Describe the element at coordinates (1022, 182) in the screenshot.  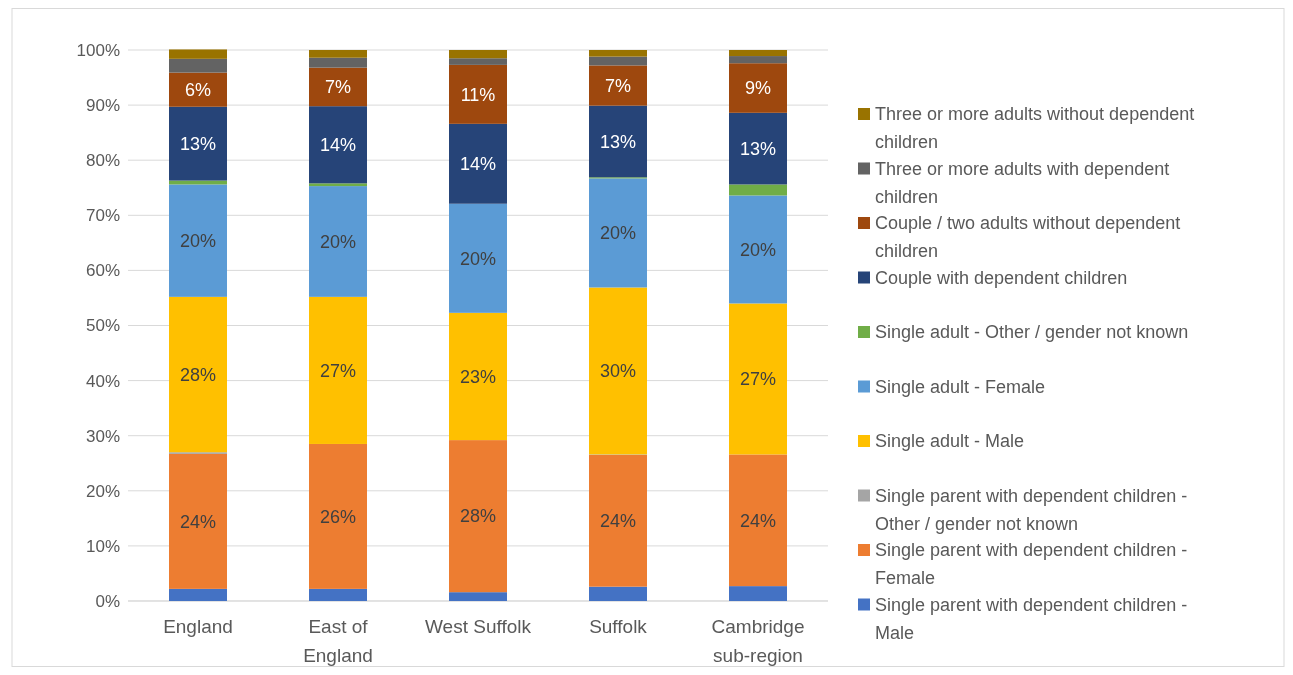
I see `legend-label: Three or more adults with dependent children` at that location.